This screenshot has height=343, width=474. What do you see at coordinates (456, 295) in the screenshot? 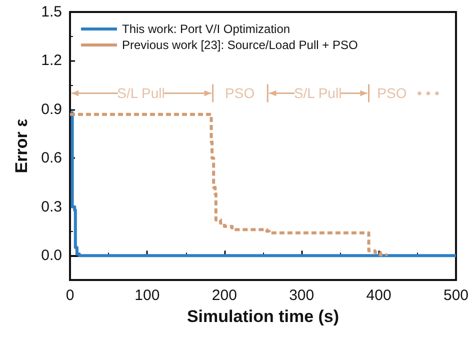
I see `x-tick-label: 500` at bounding box center [456, 295].